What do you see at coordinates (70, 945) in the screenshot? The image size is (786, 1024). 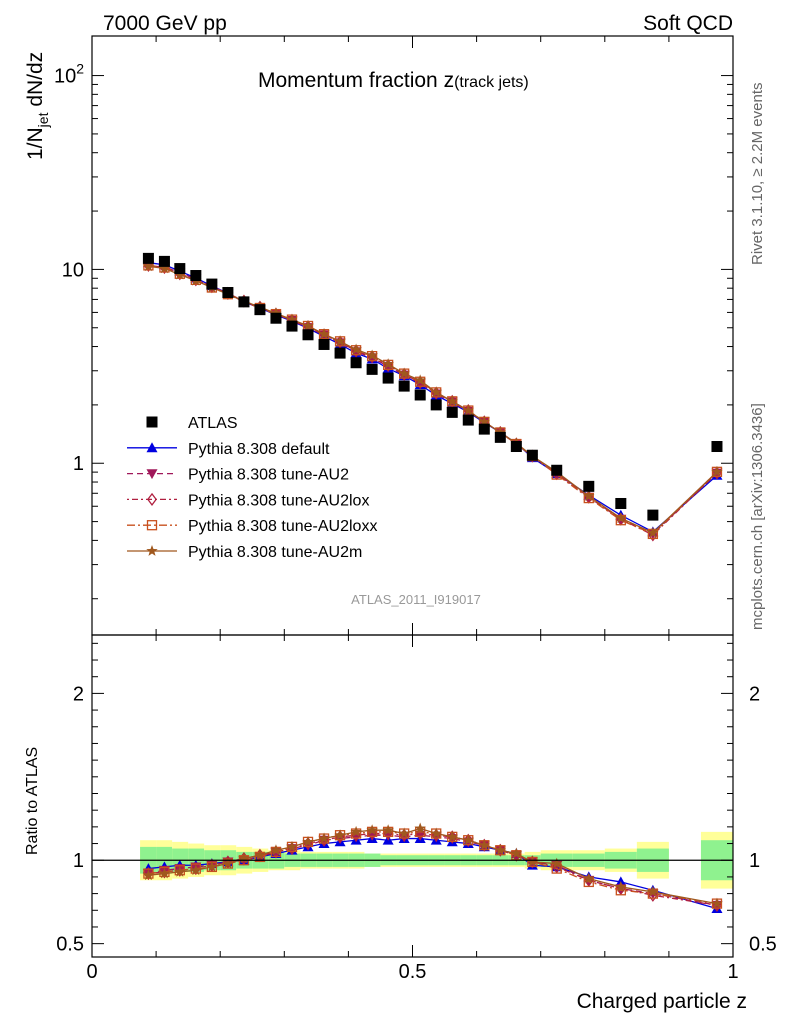 I see `ratio-y-tick-label: 0.5` at bounding box center [70, 945].